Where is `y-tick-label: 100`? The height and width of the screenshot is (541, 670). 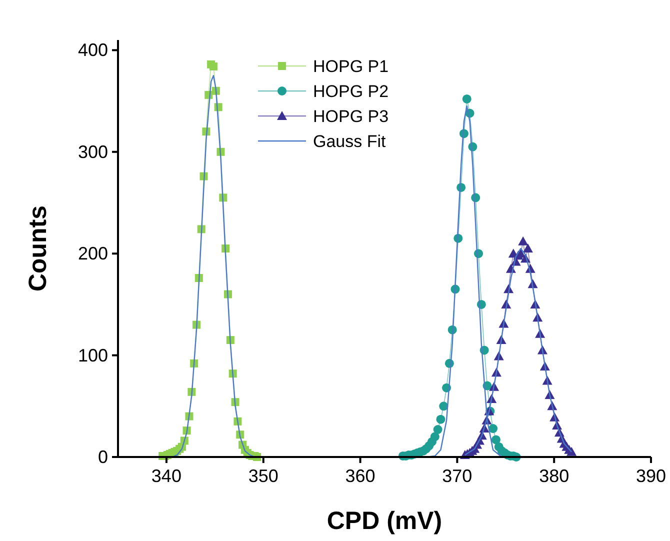
y-tick-label: 100 is located at coordinates (93, 355).